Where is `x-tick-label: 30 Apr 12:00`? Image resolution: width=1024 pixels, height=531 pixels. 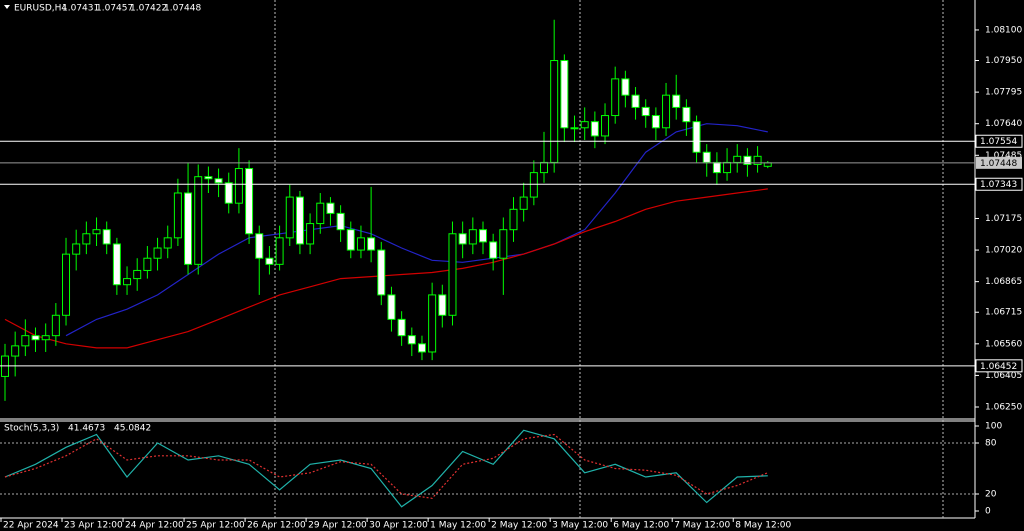 x-tick-label: 30 Apr 12:00 is located at coordinates (398, 526).